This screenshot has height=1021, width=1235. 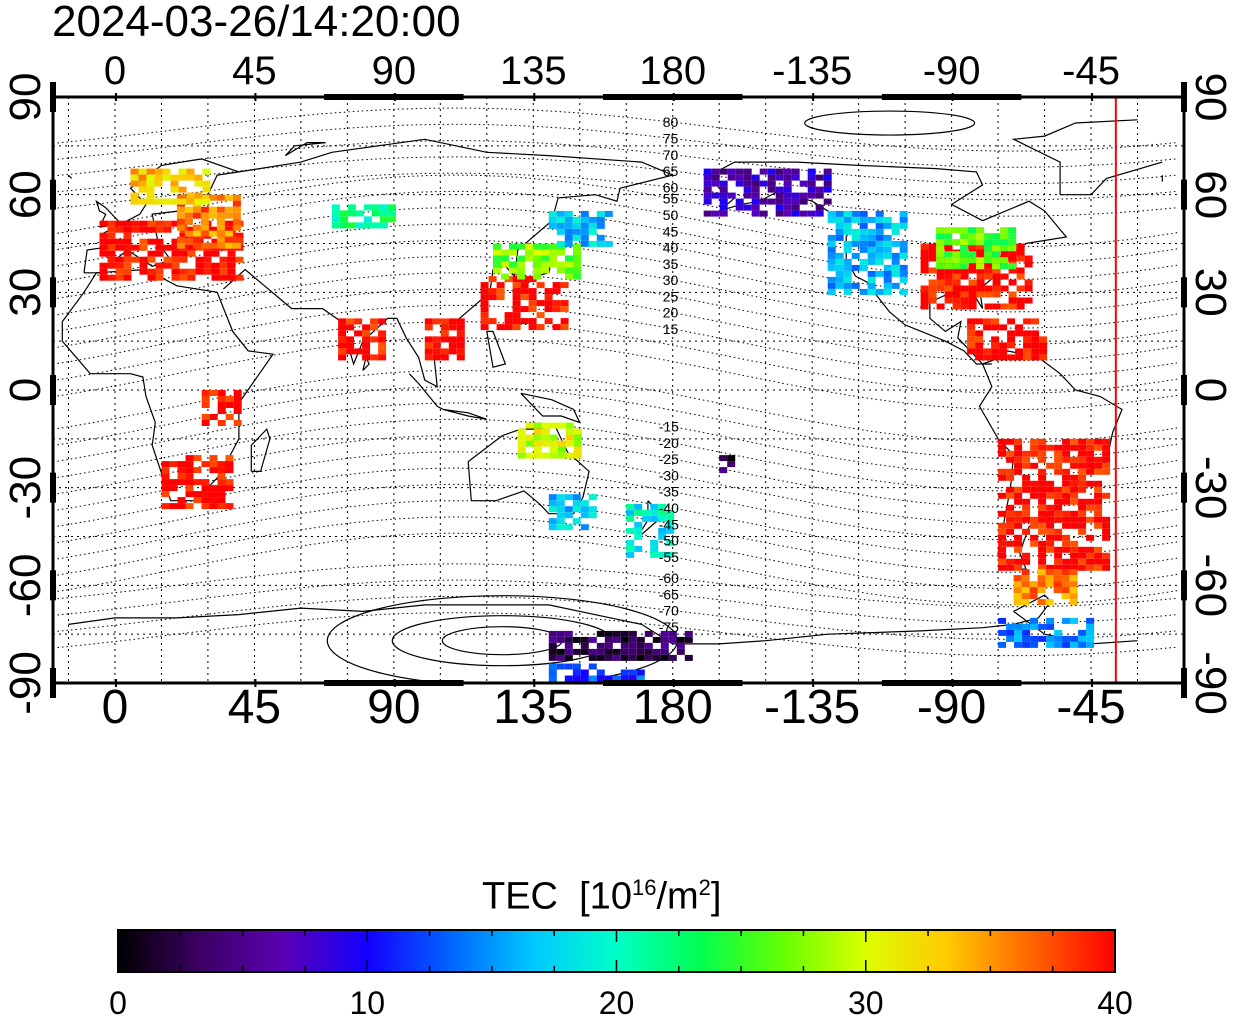 I want to click on contour-label: -75, so click(x=669, y=627).